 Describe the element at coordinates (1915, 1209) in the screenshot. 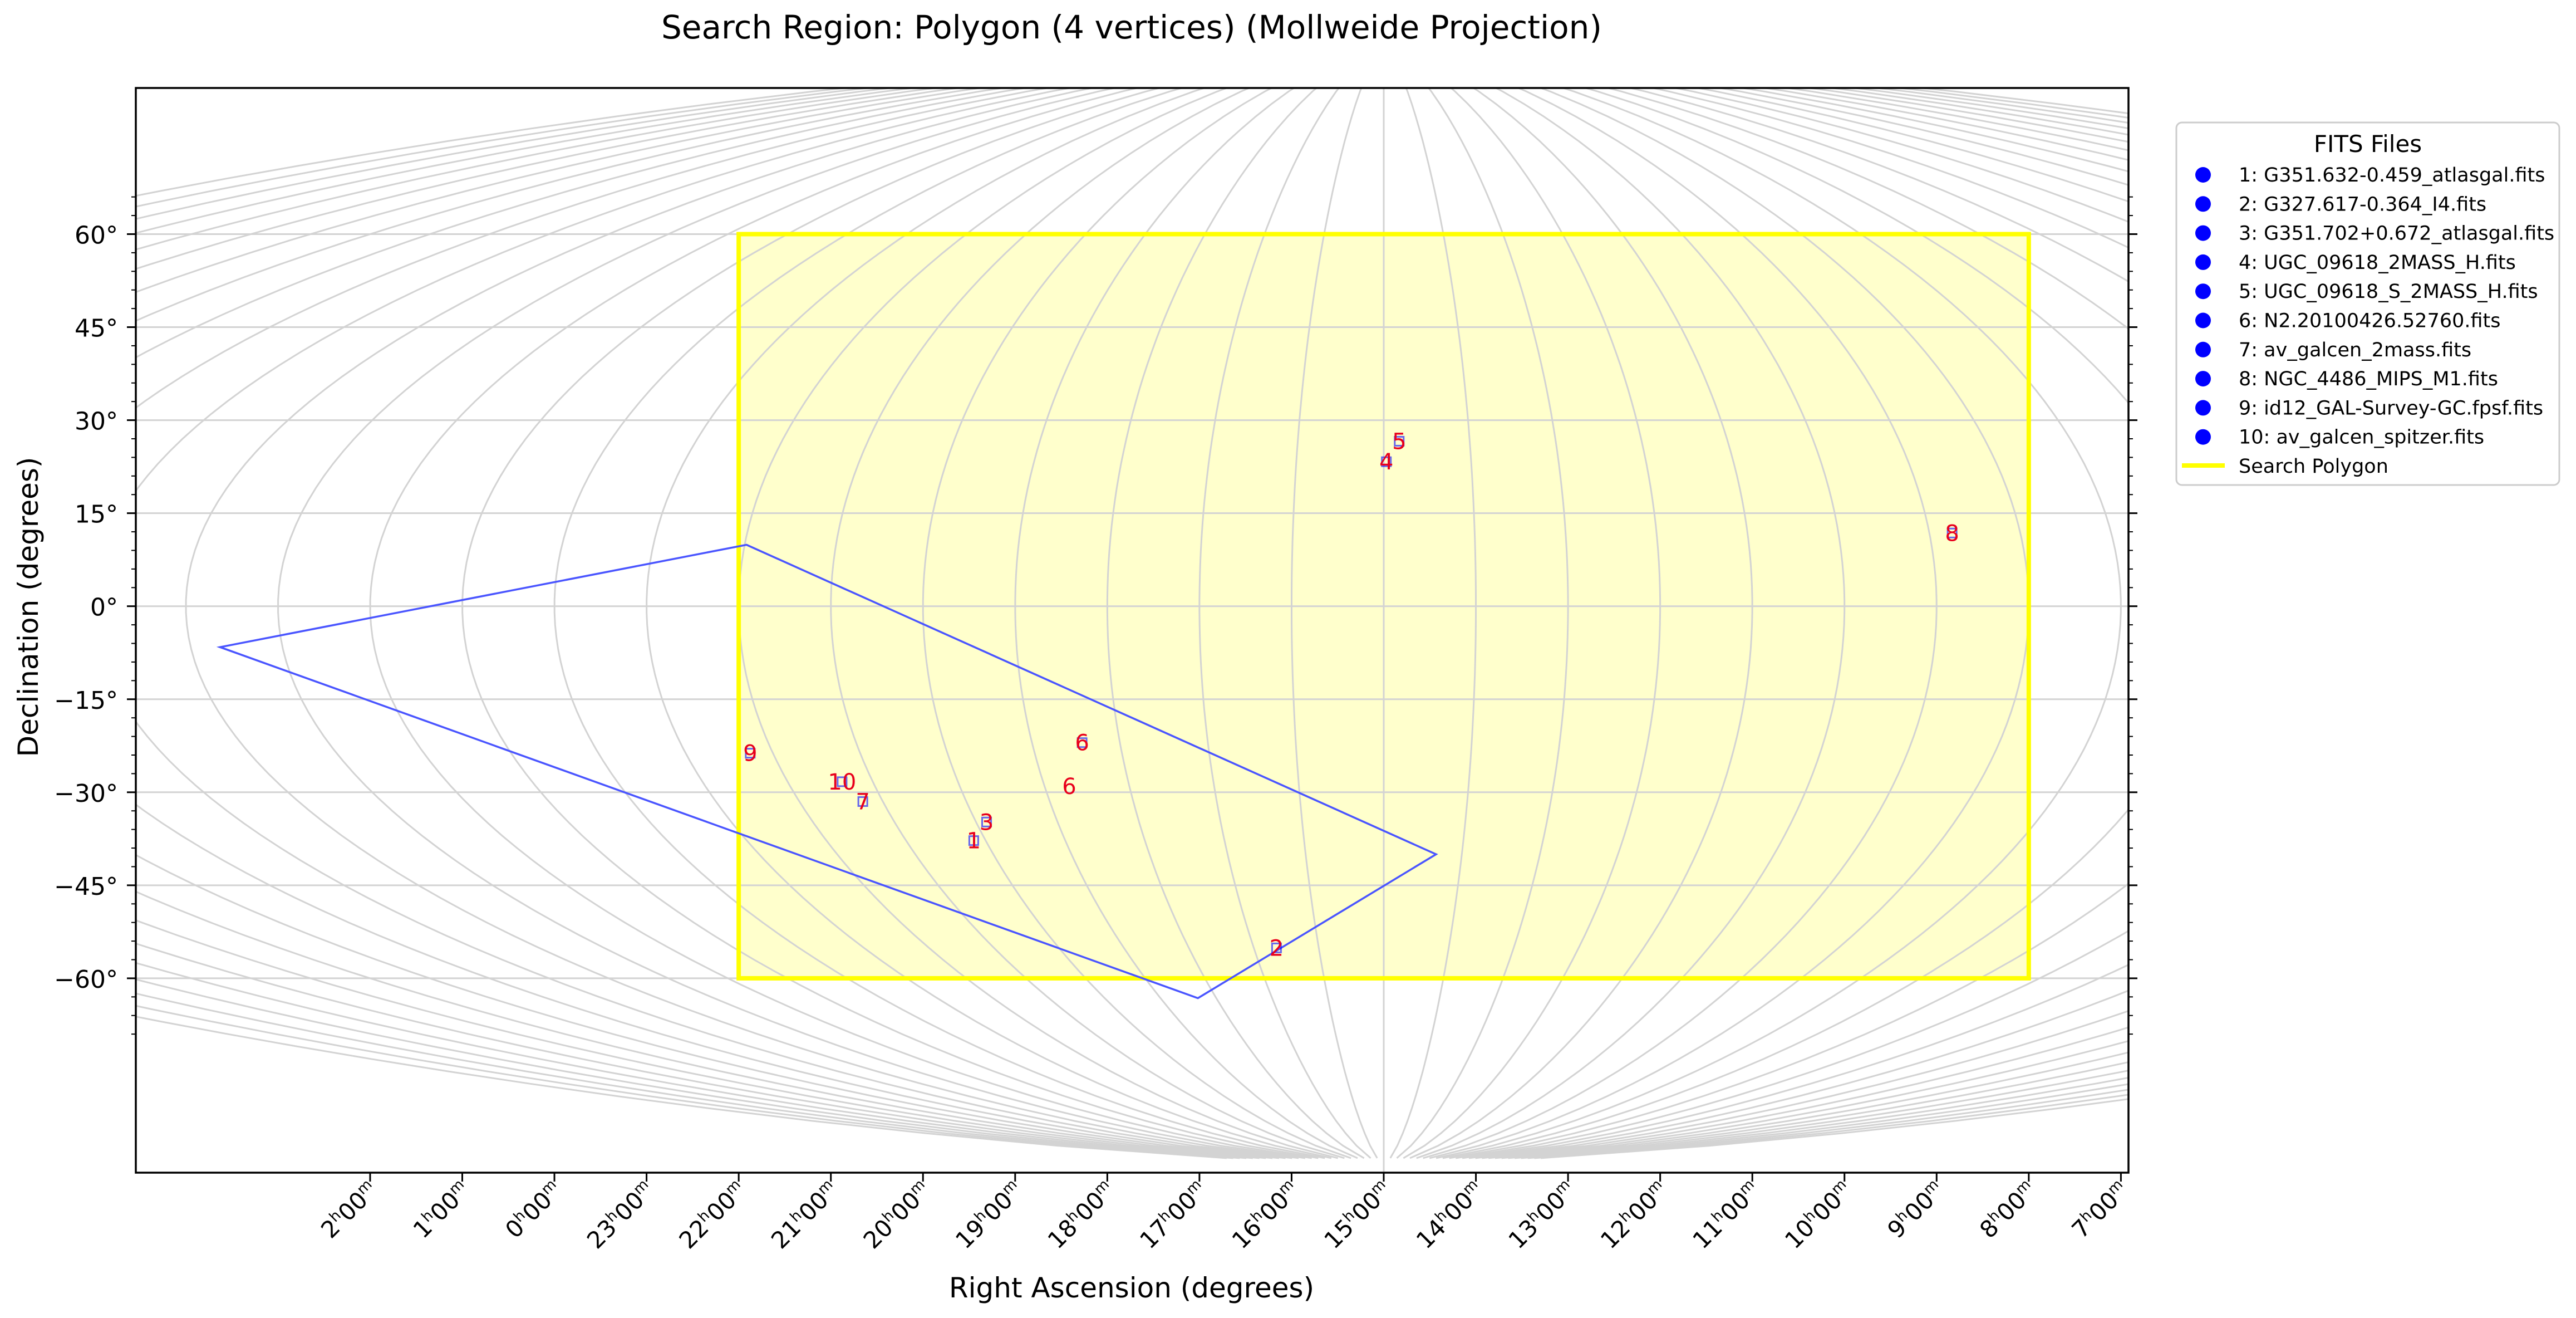

I see `x-tick-label: 9h00m` at that location.